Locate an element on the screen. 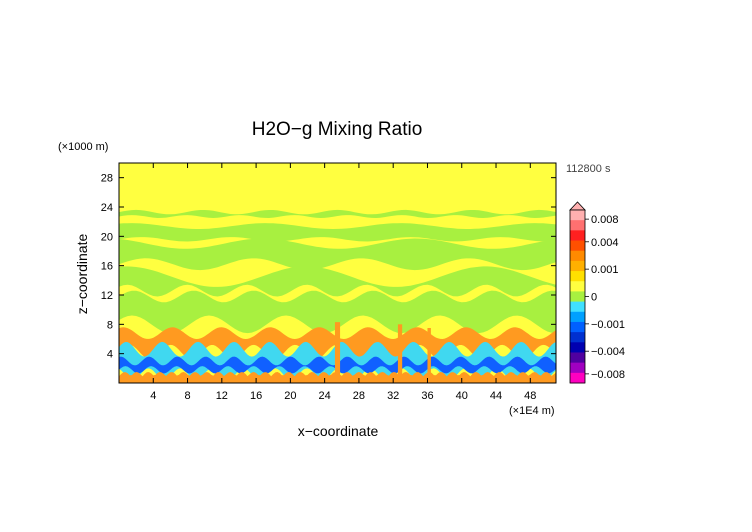 This screenshot has width=752, height=532. time-label: 112800 s is located at coordinates (588, 169).